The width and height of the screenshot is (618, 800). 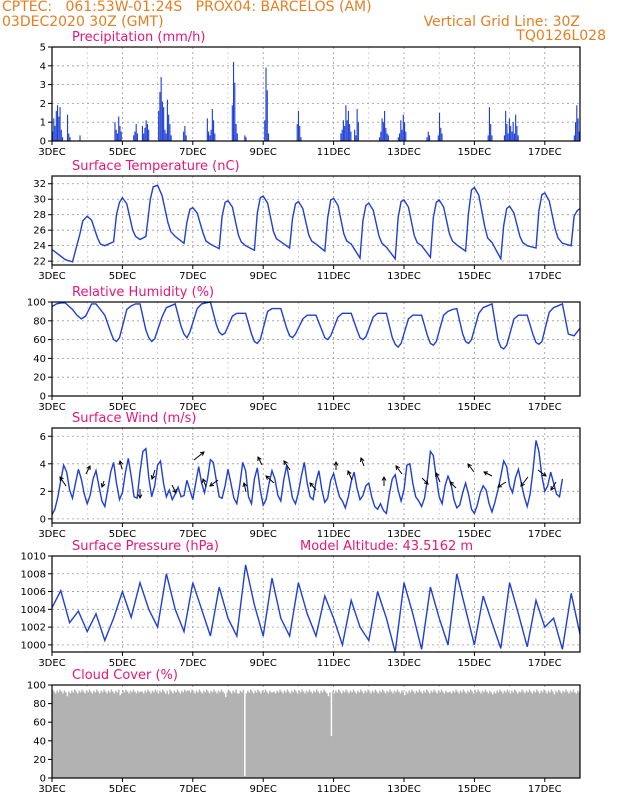 I want to click on y-tick-label: 5, so click(x=43, y=48).